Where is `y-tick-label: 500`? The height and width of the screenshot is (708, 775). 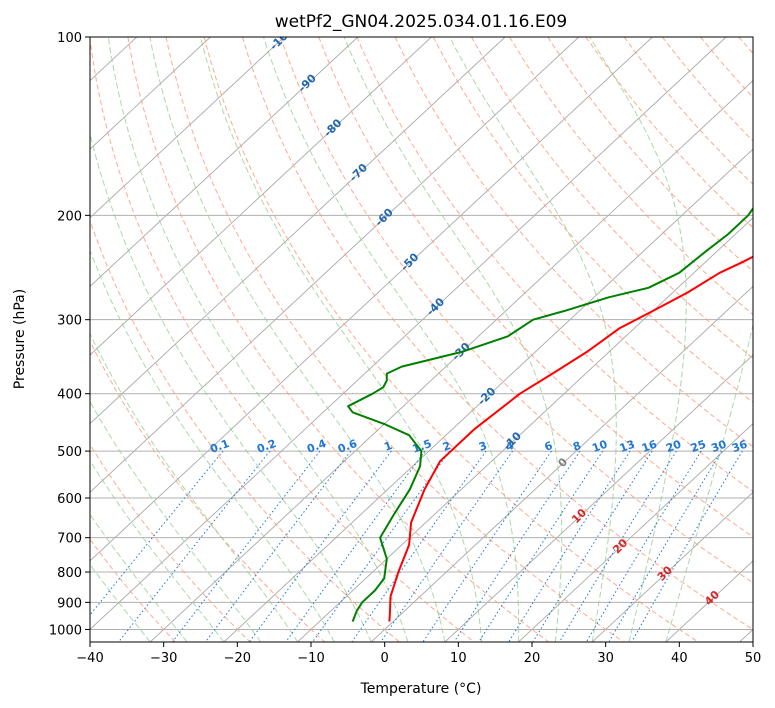
y-tick-label: 500 is located at coordinates (69, 452).